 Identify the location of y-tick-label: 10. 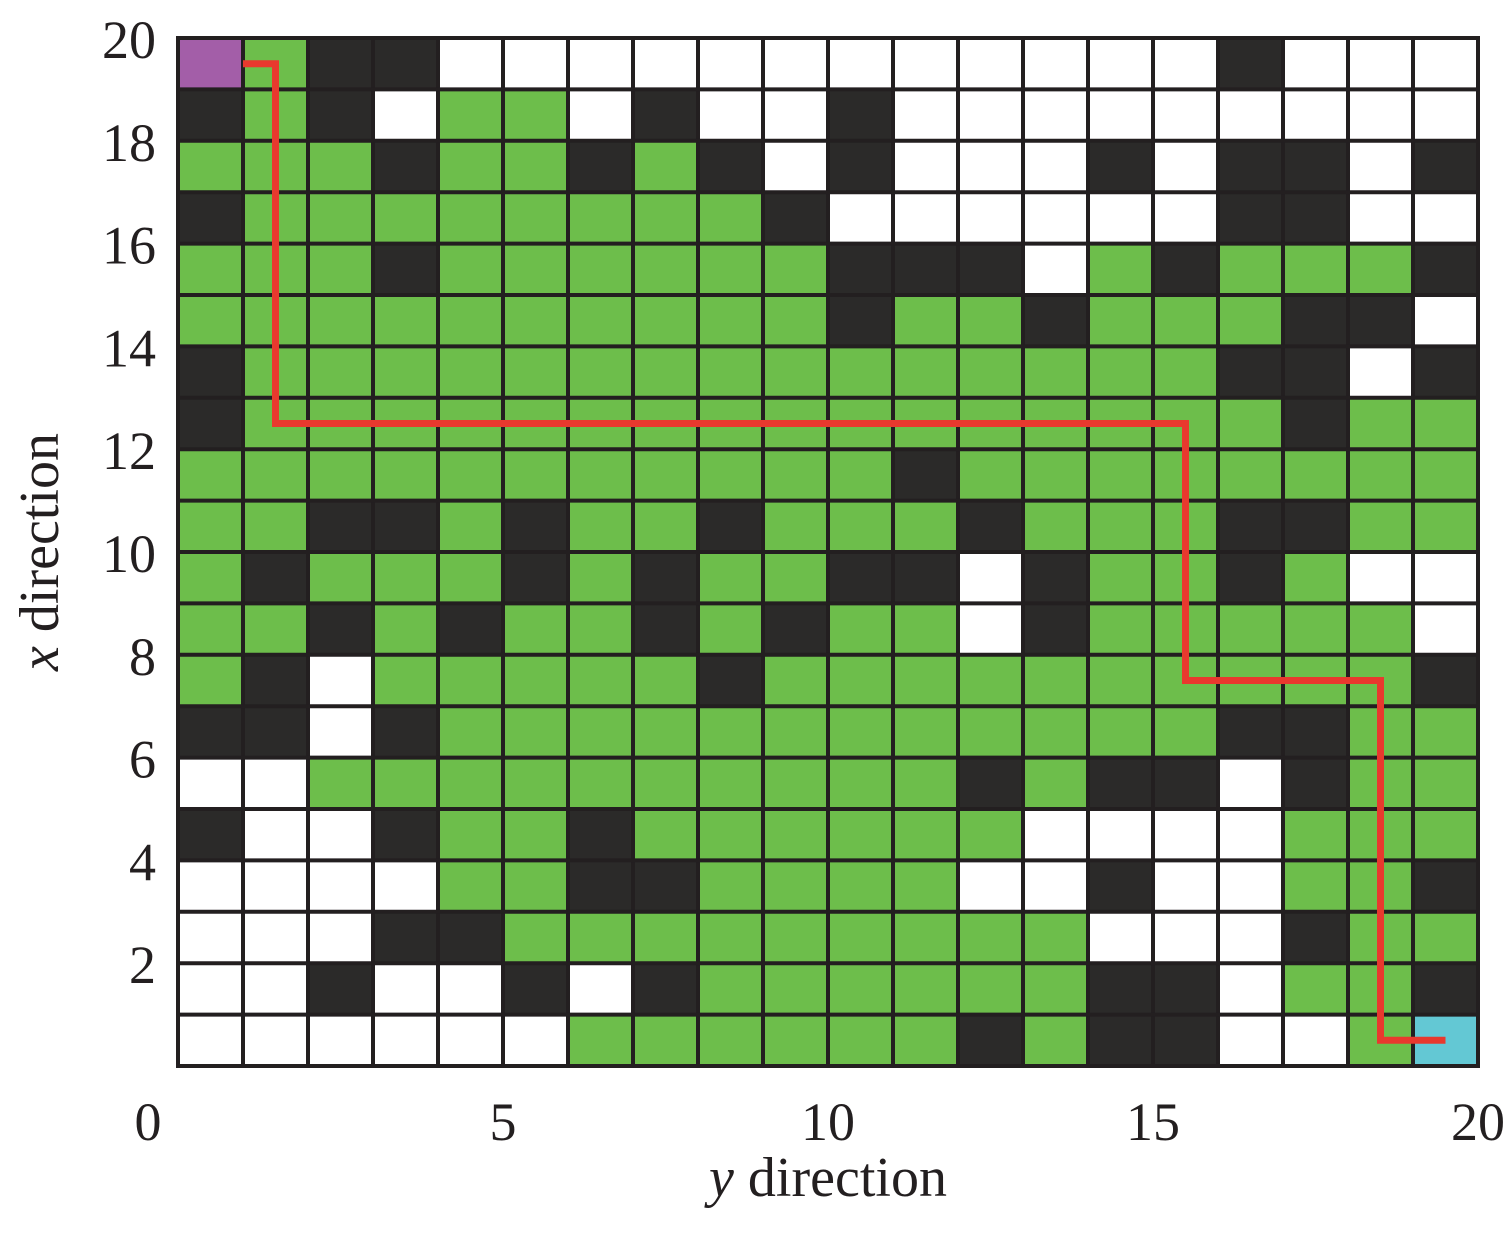
(129, 554).